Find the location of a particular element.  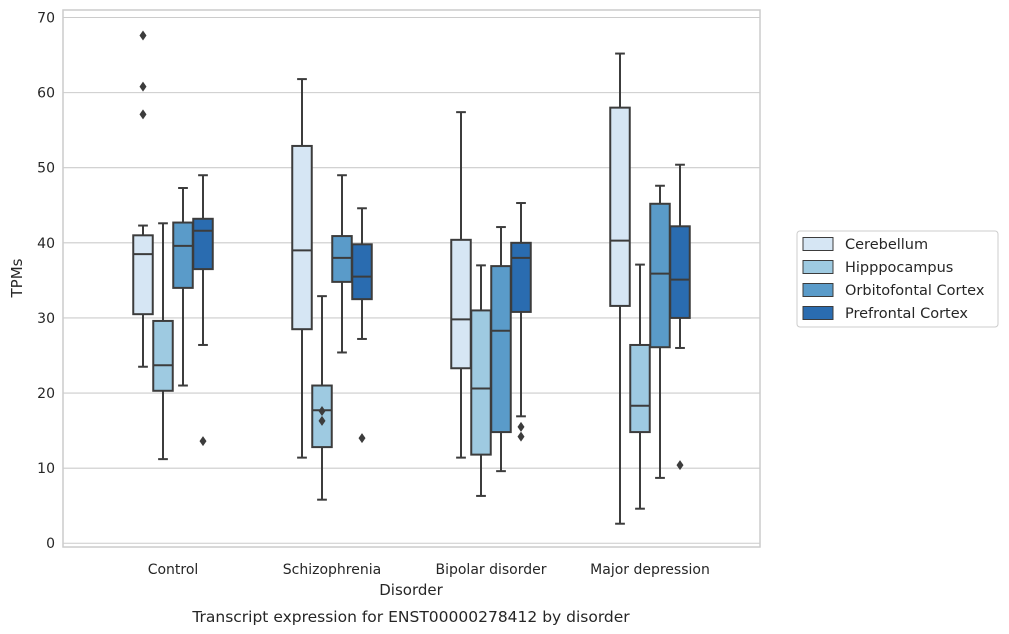

x-tick-label-2: Bipolar disorder is located at coordinates (490, 570).